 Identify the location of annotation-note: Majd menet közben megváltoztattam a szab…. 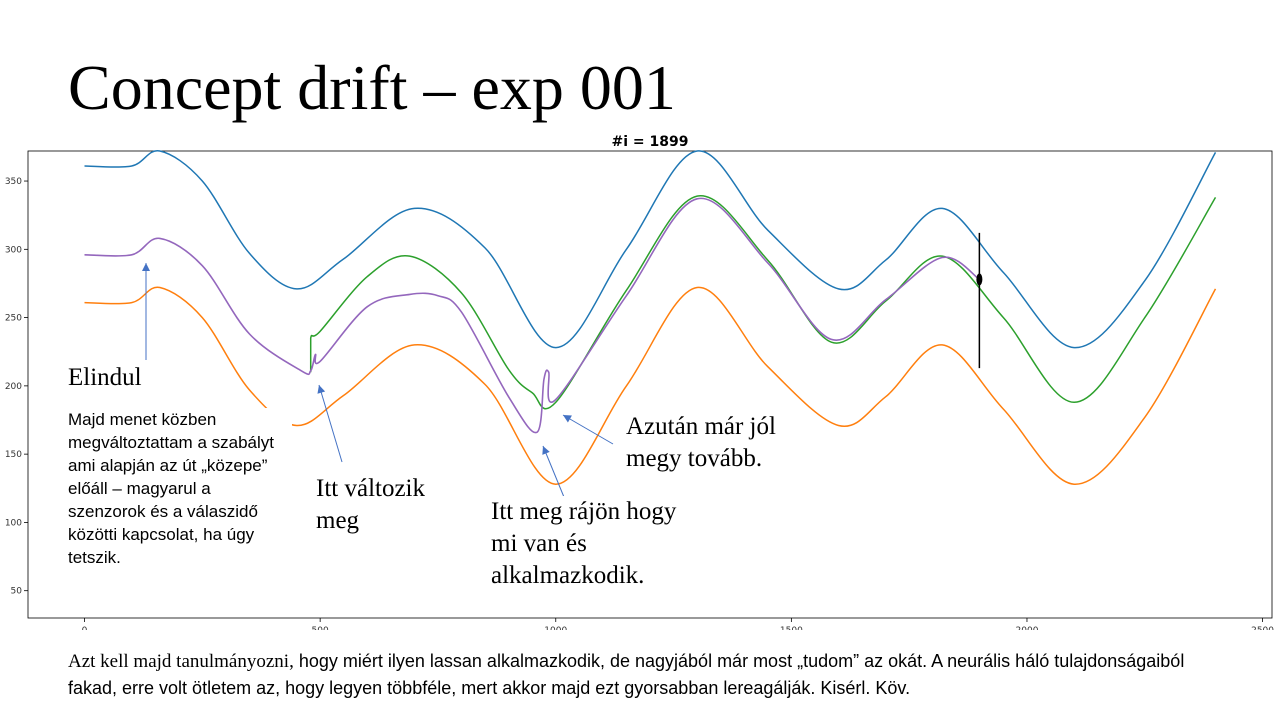
(180, 488).